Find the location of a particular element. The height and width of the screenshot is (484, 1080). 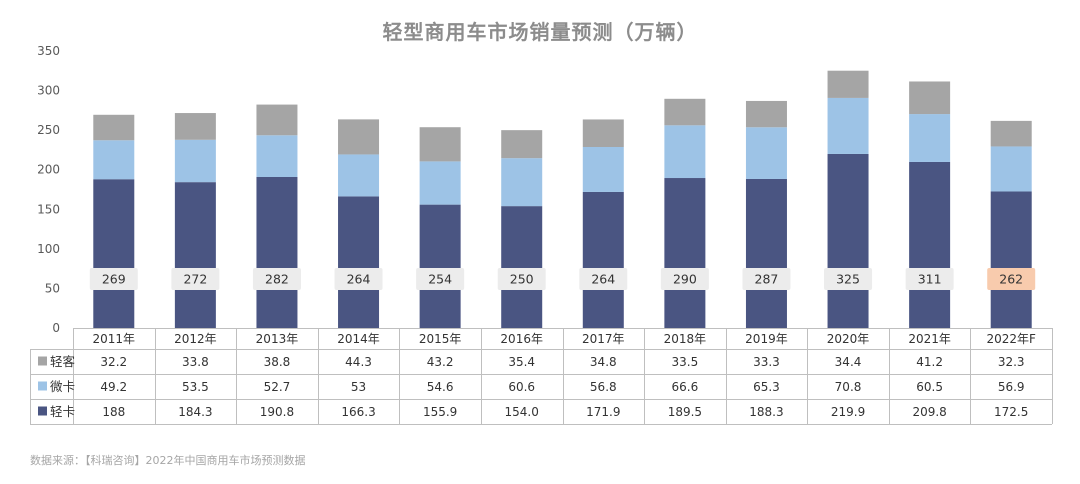

x-tick-label: 2021年 is located at coordinates (929, 339).